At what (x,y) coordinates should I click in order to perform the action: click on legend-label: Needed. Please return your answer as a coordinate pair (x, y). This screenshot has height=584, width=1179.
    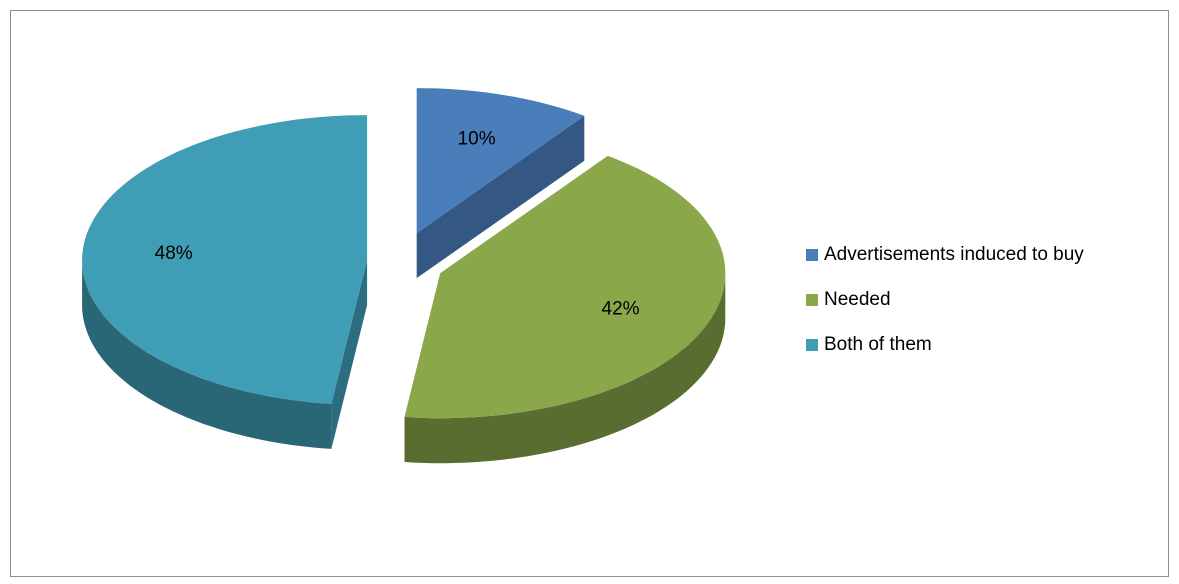
    Looking at the image, I should click on (857, 299).